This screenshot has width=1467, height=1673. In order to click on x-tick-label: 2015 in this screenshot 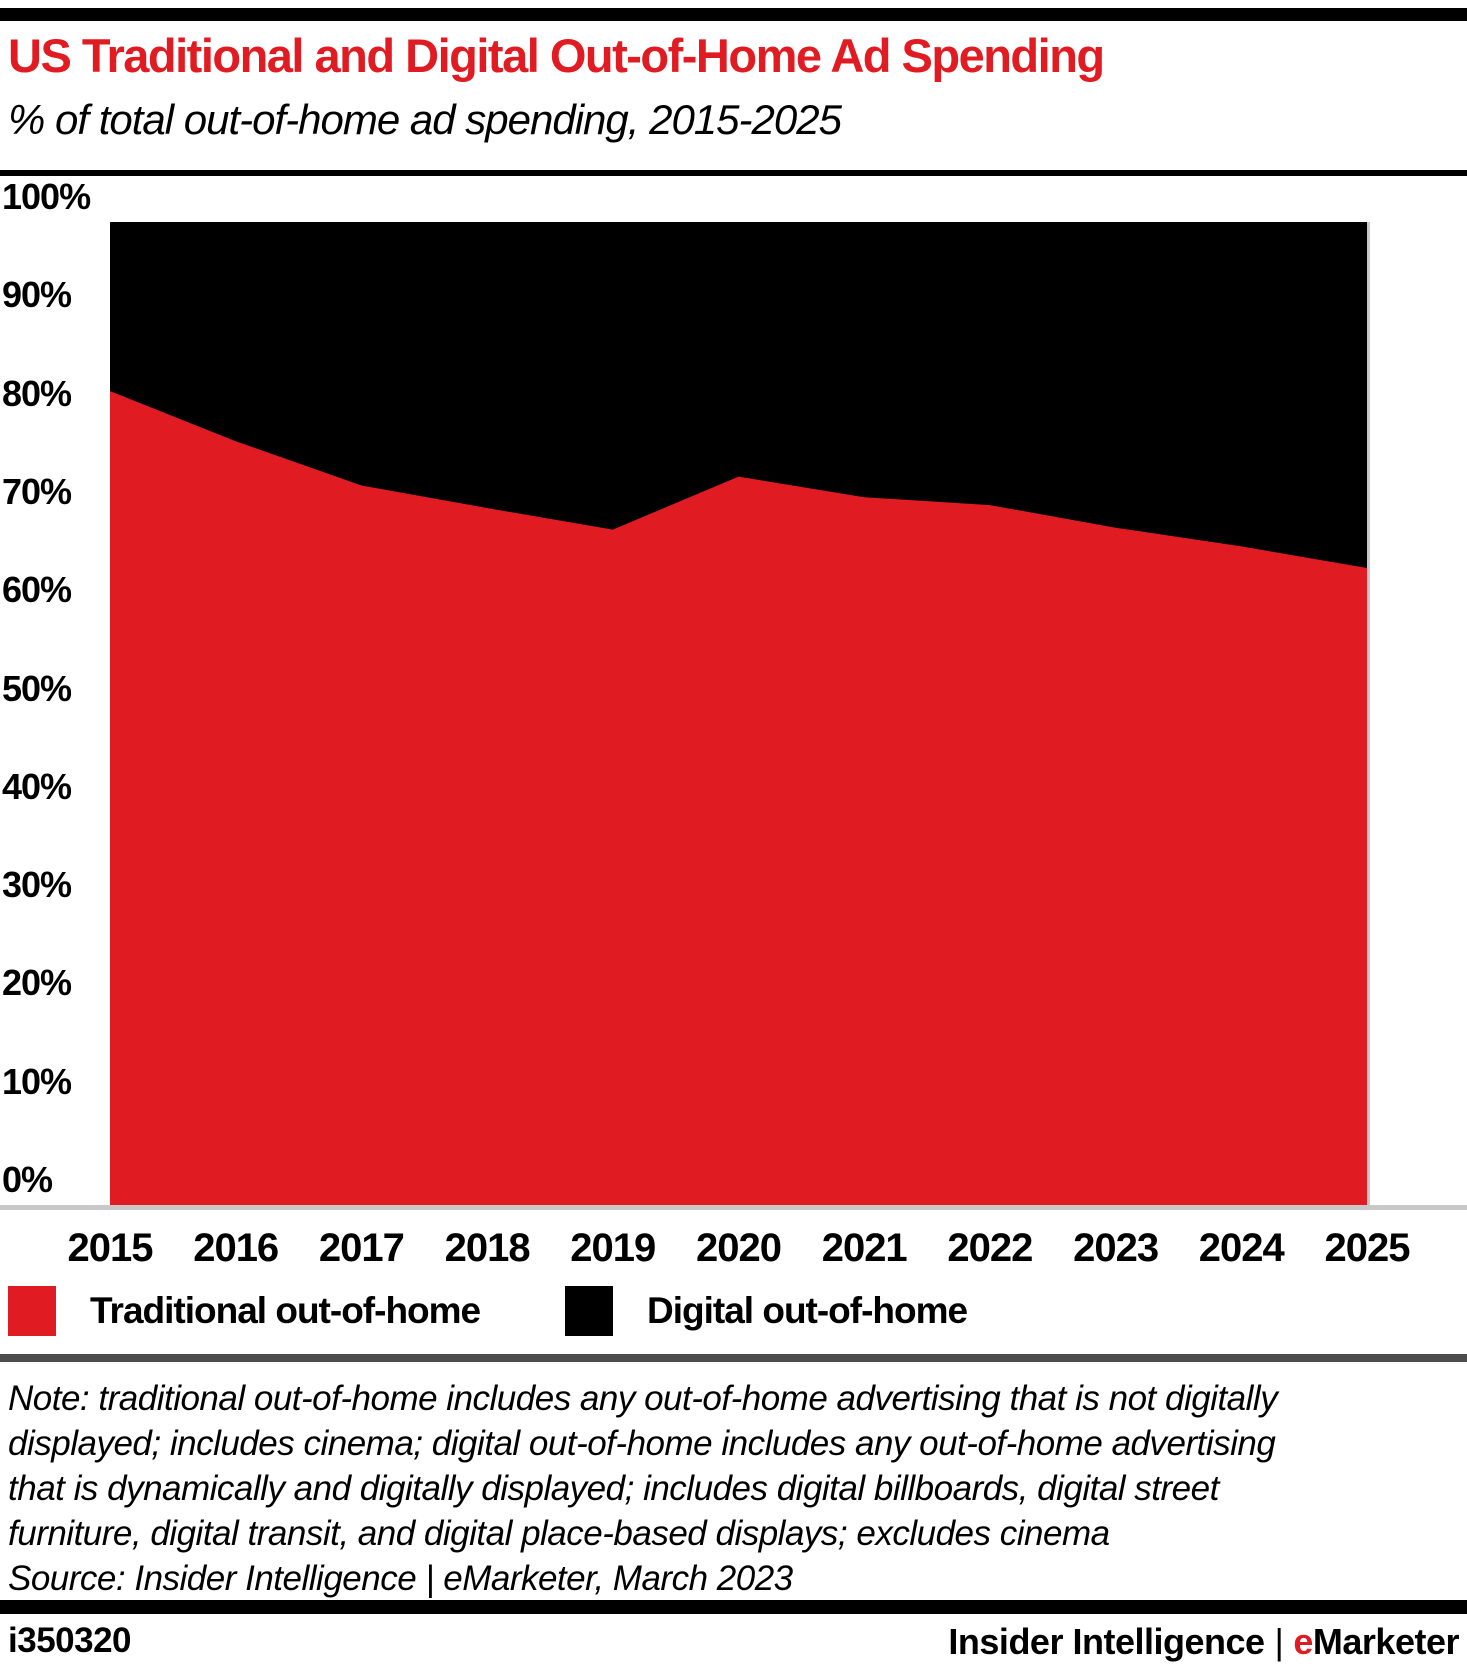, I will do `click(110, 1248)`.